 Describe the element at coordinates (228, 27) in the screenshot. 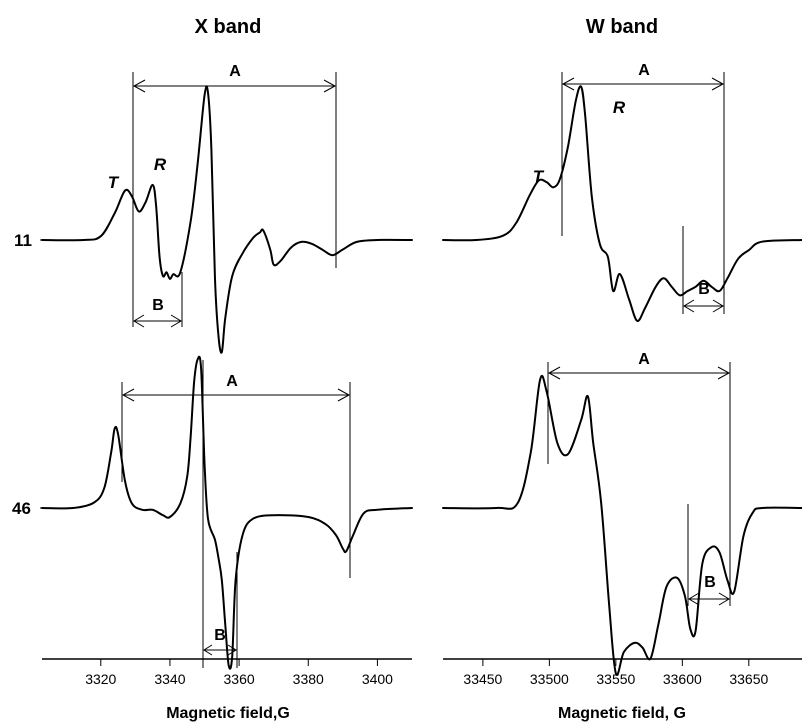

I see `x-band-title: X band` at that location.